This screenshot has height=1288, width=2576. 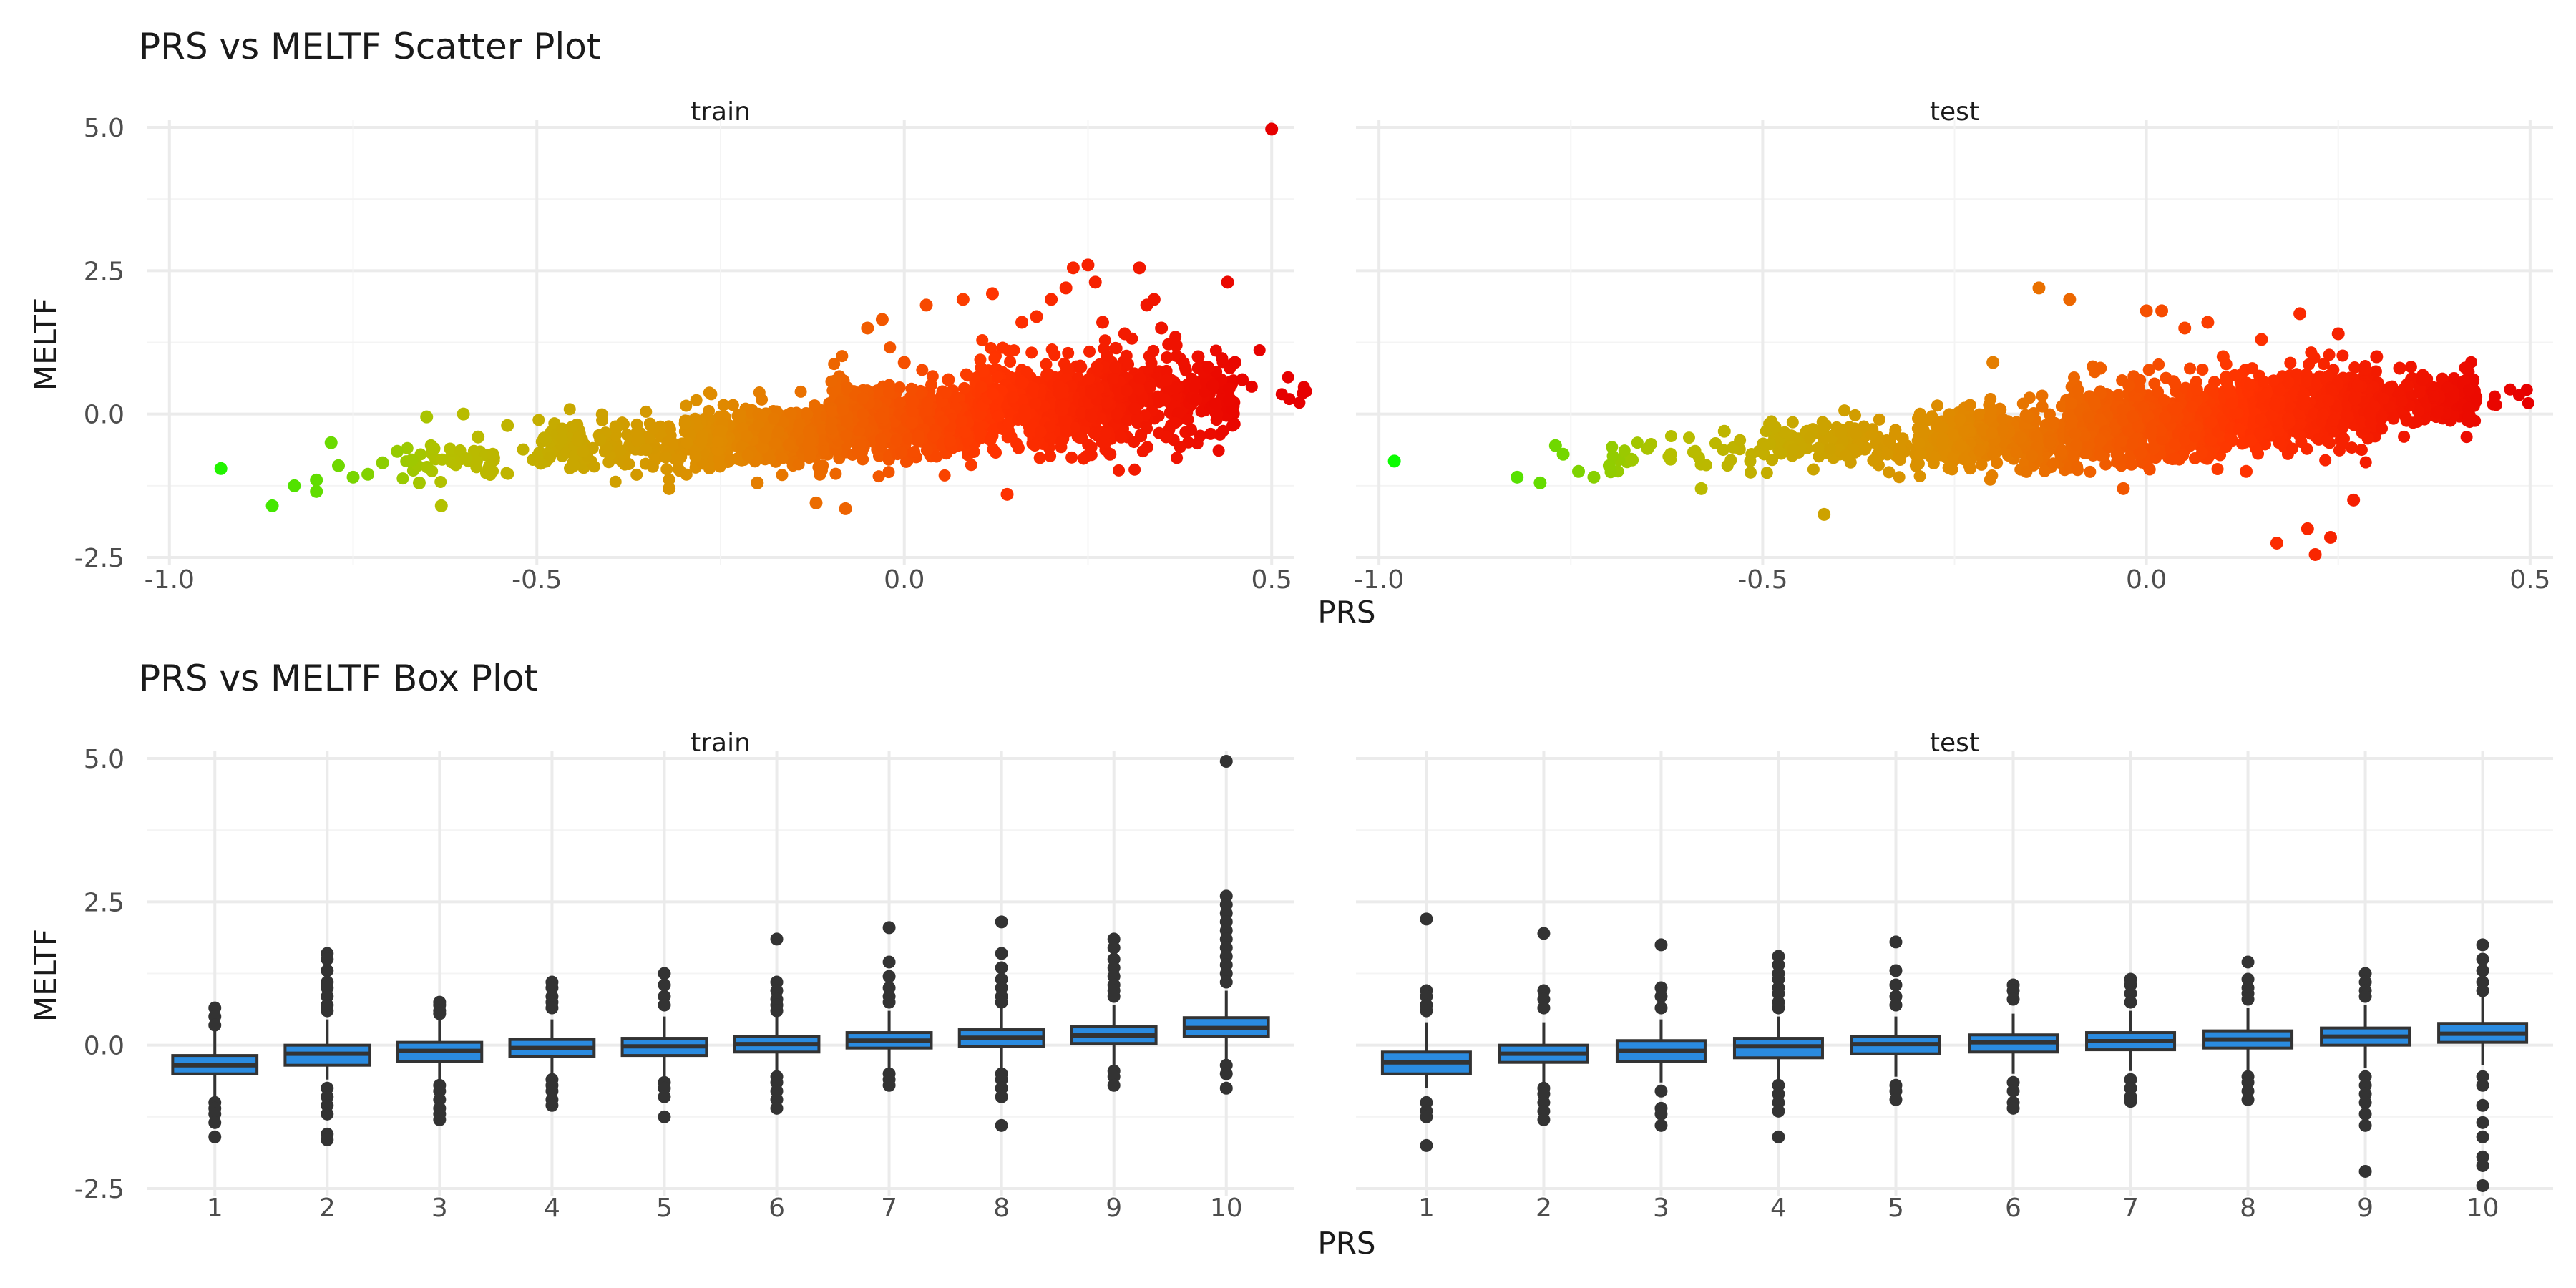 What do you see at coordinates (1762, 580) in the screenshot?
I see `x-tick-label: -0.5` at bounding box center [1762, 580].